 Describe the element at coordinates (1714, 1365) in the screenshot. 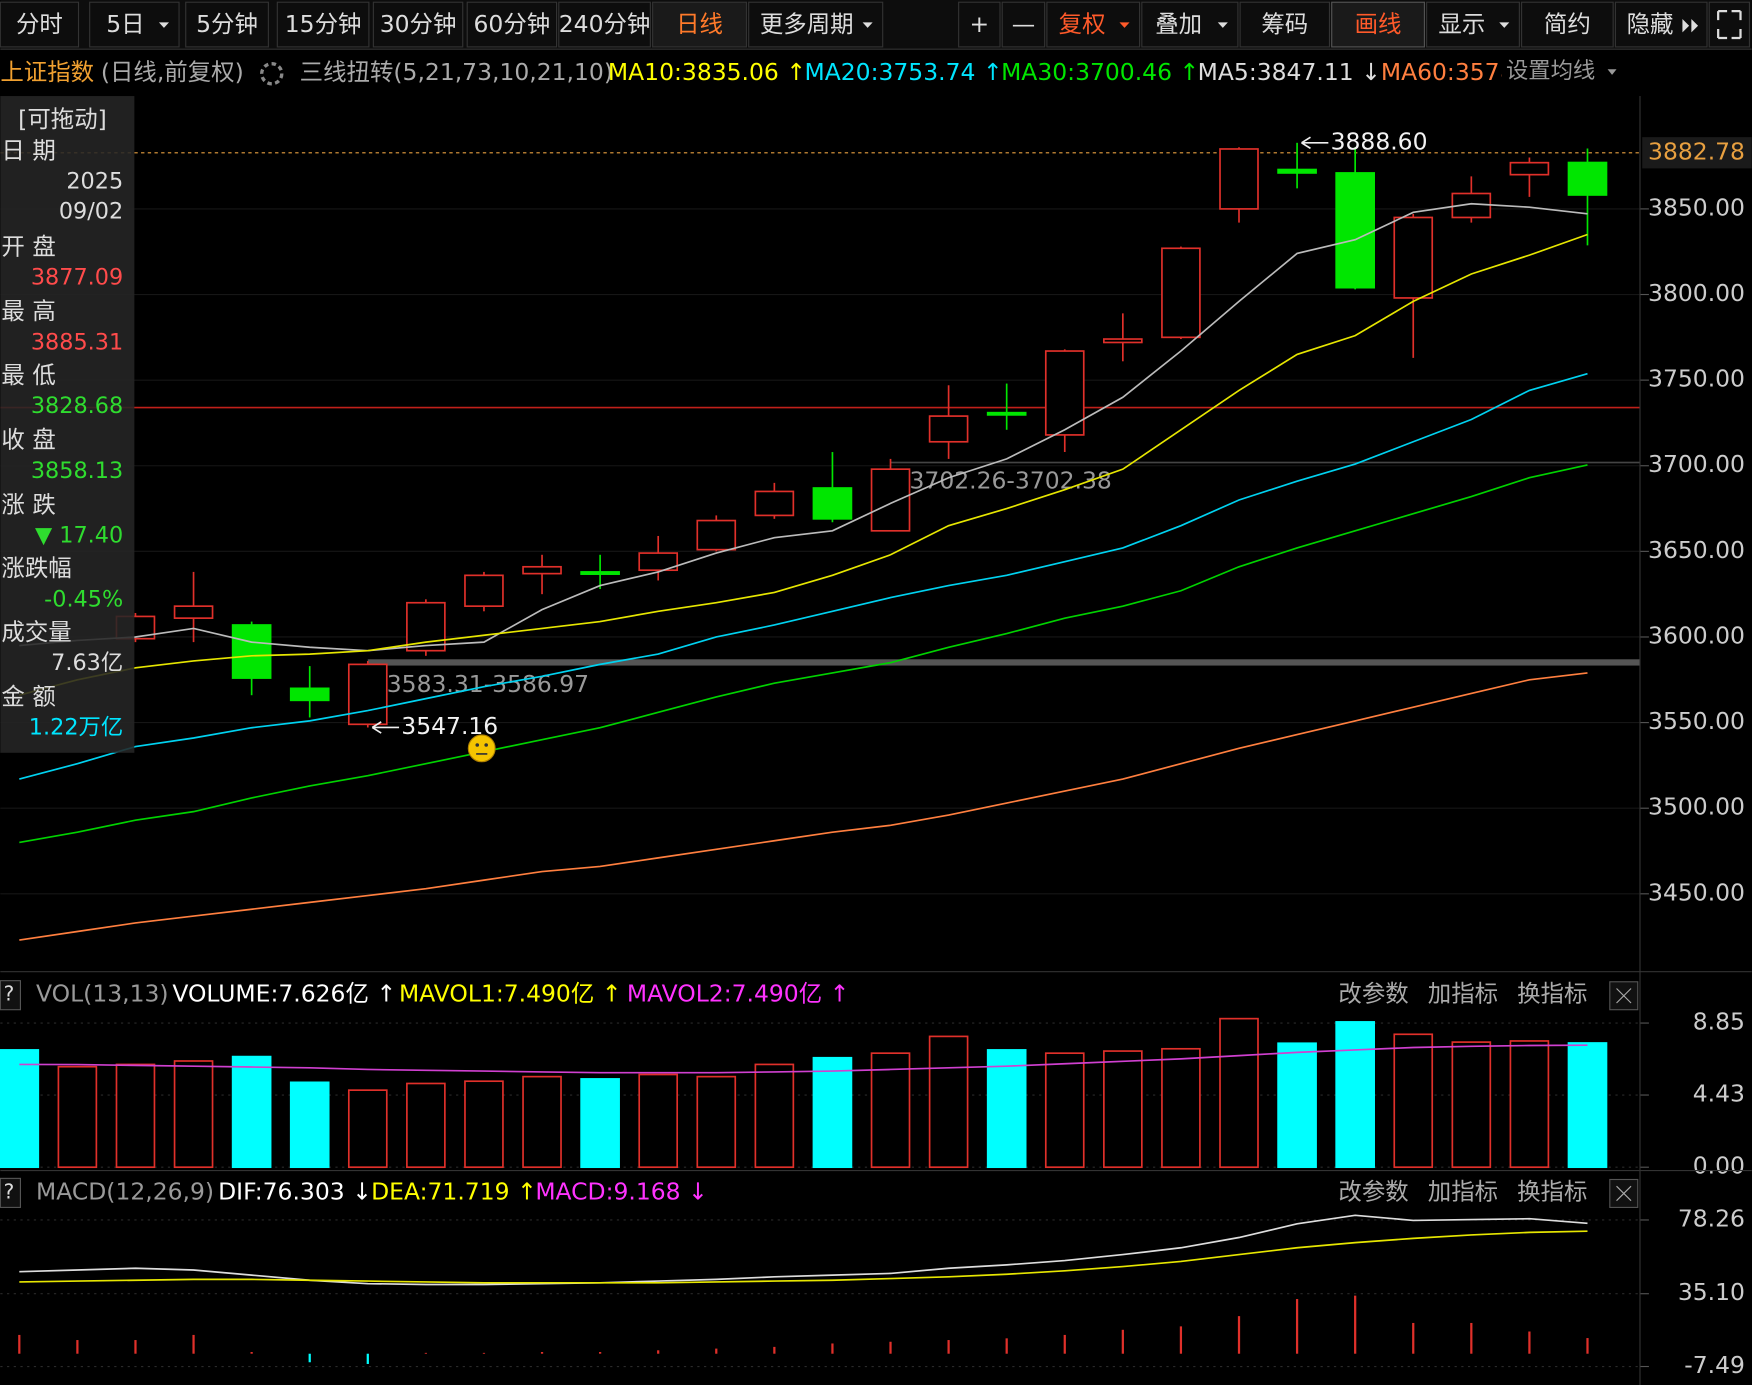

I see `y-tick-label: -7.49` at that location.